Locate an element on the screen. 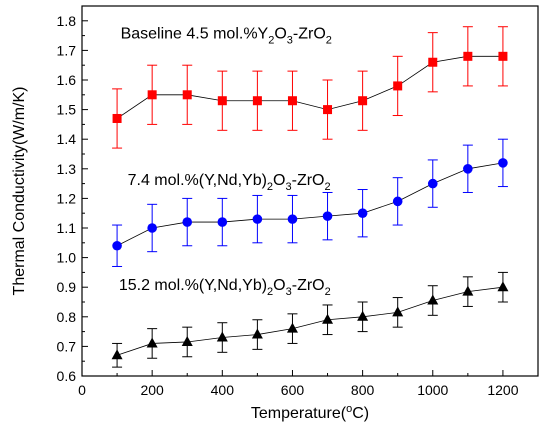  y-tick-label: 1.8 is located at coordinates (67, 21).